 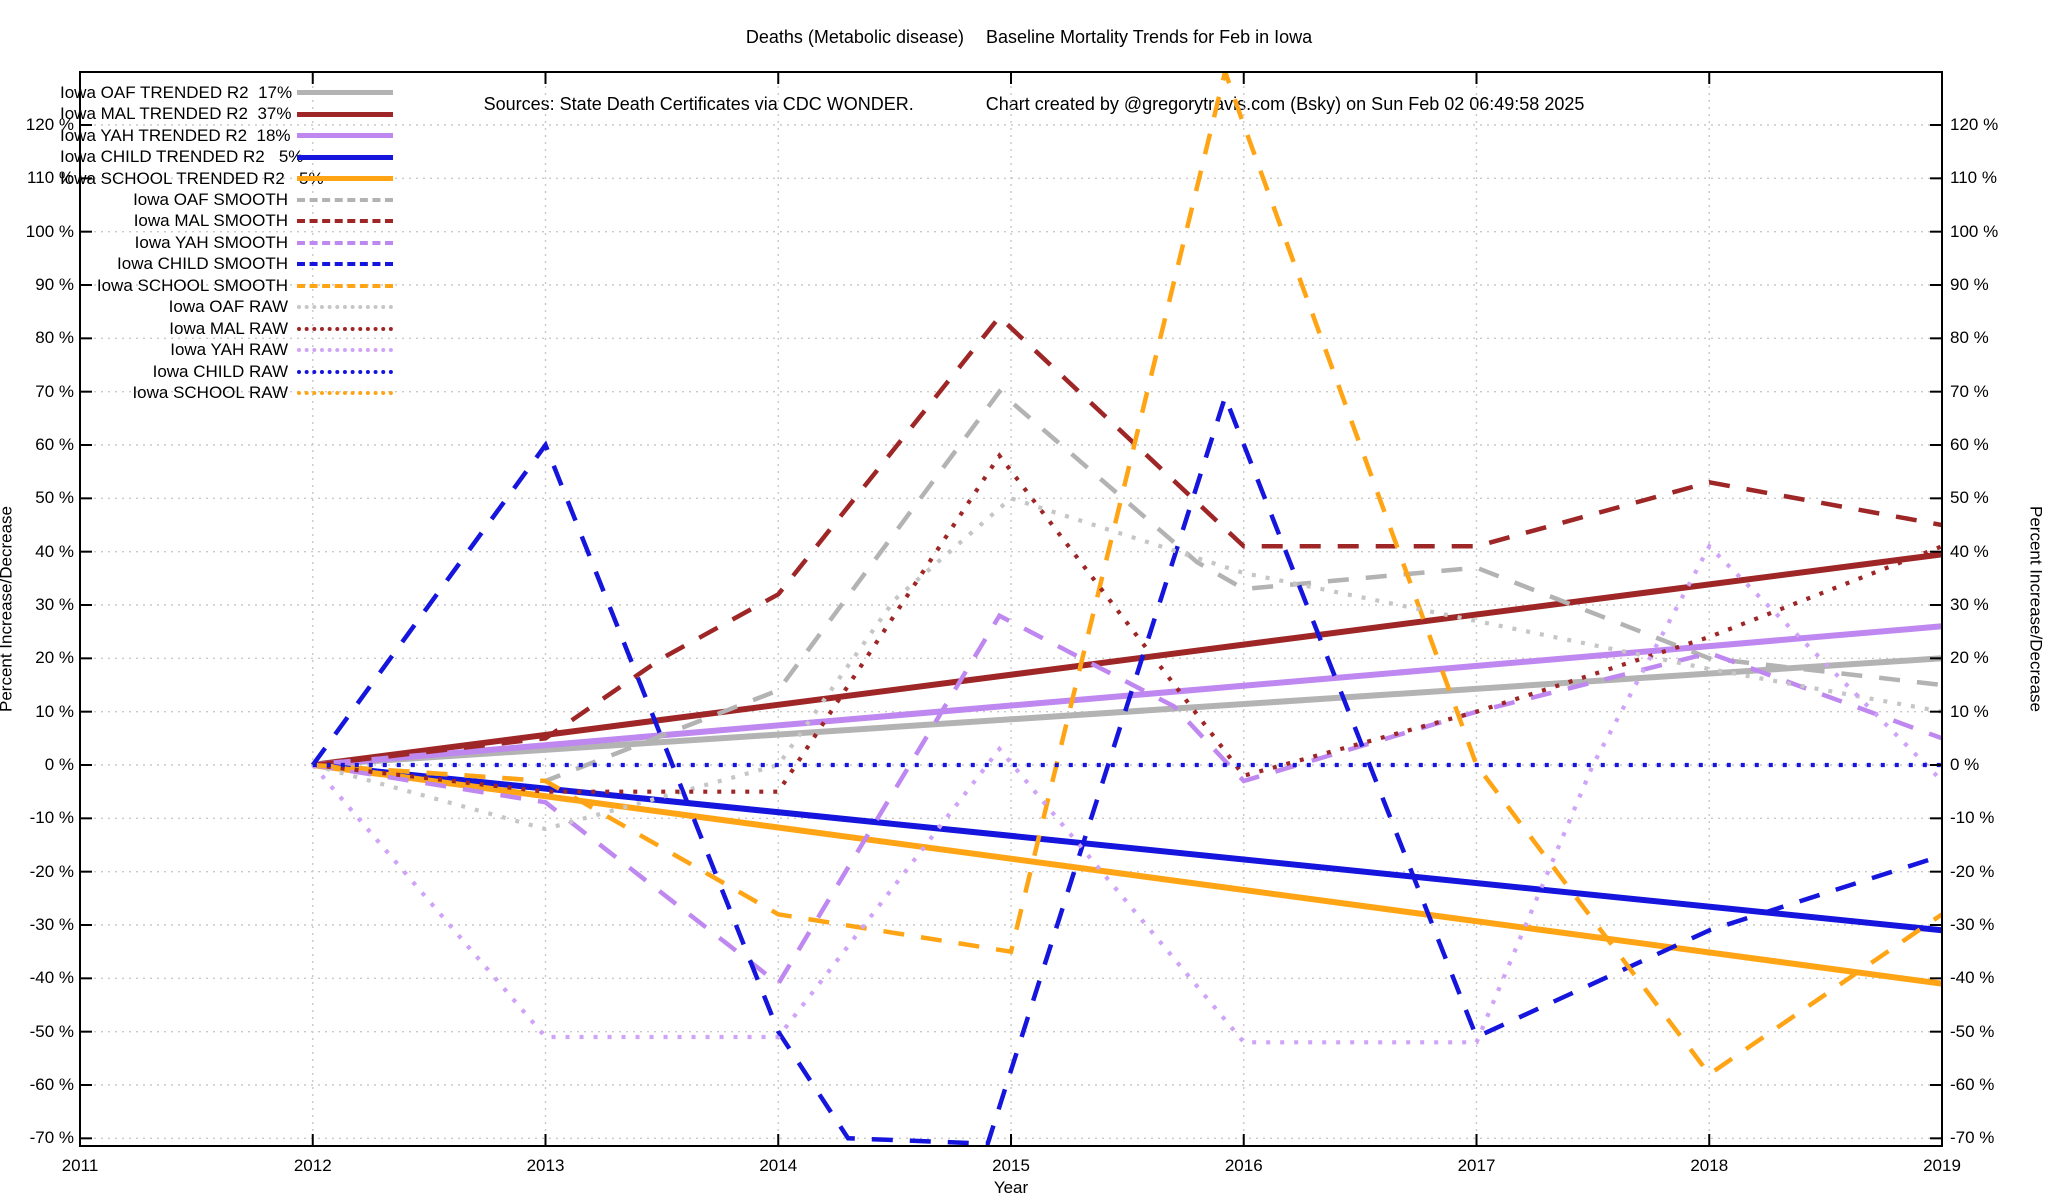 What do you see at coordinates (51, 1084) in the screenshot?
I see `y-tick-label-left: -60 %` at bounding box center [51, 1084].